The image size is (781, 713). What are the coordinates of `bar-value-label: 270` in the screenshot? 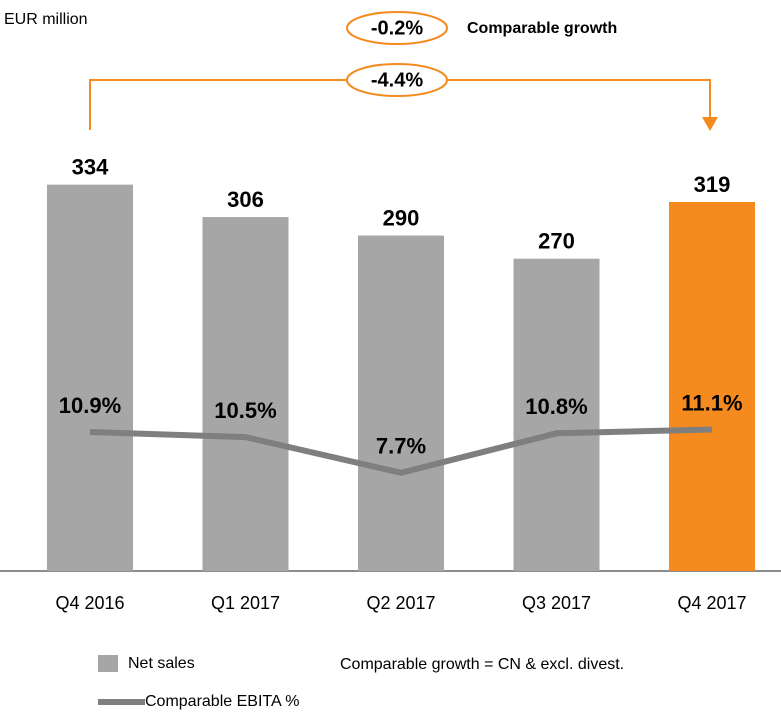 It's located at (556, 241).